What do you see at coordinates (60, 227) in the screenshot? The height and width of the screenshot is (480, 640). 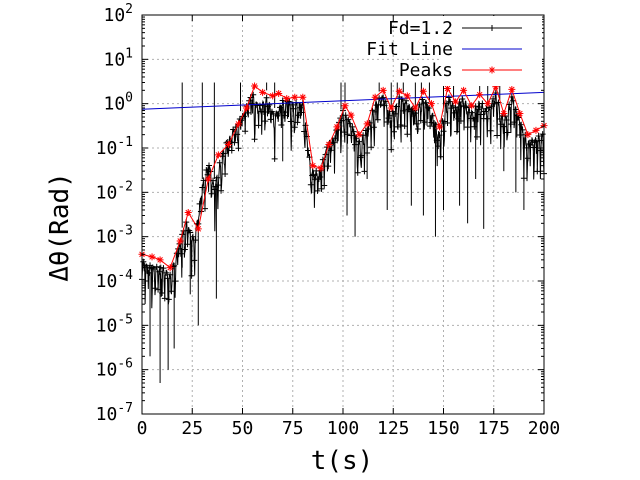 I see `y-axis-title: Δθ(Rad)` at bounding box center [60, 227].